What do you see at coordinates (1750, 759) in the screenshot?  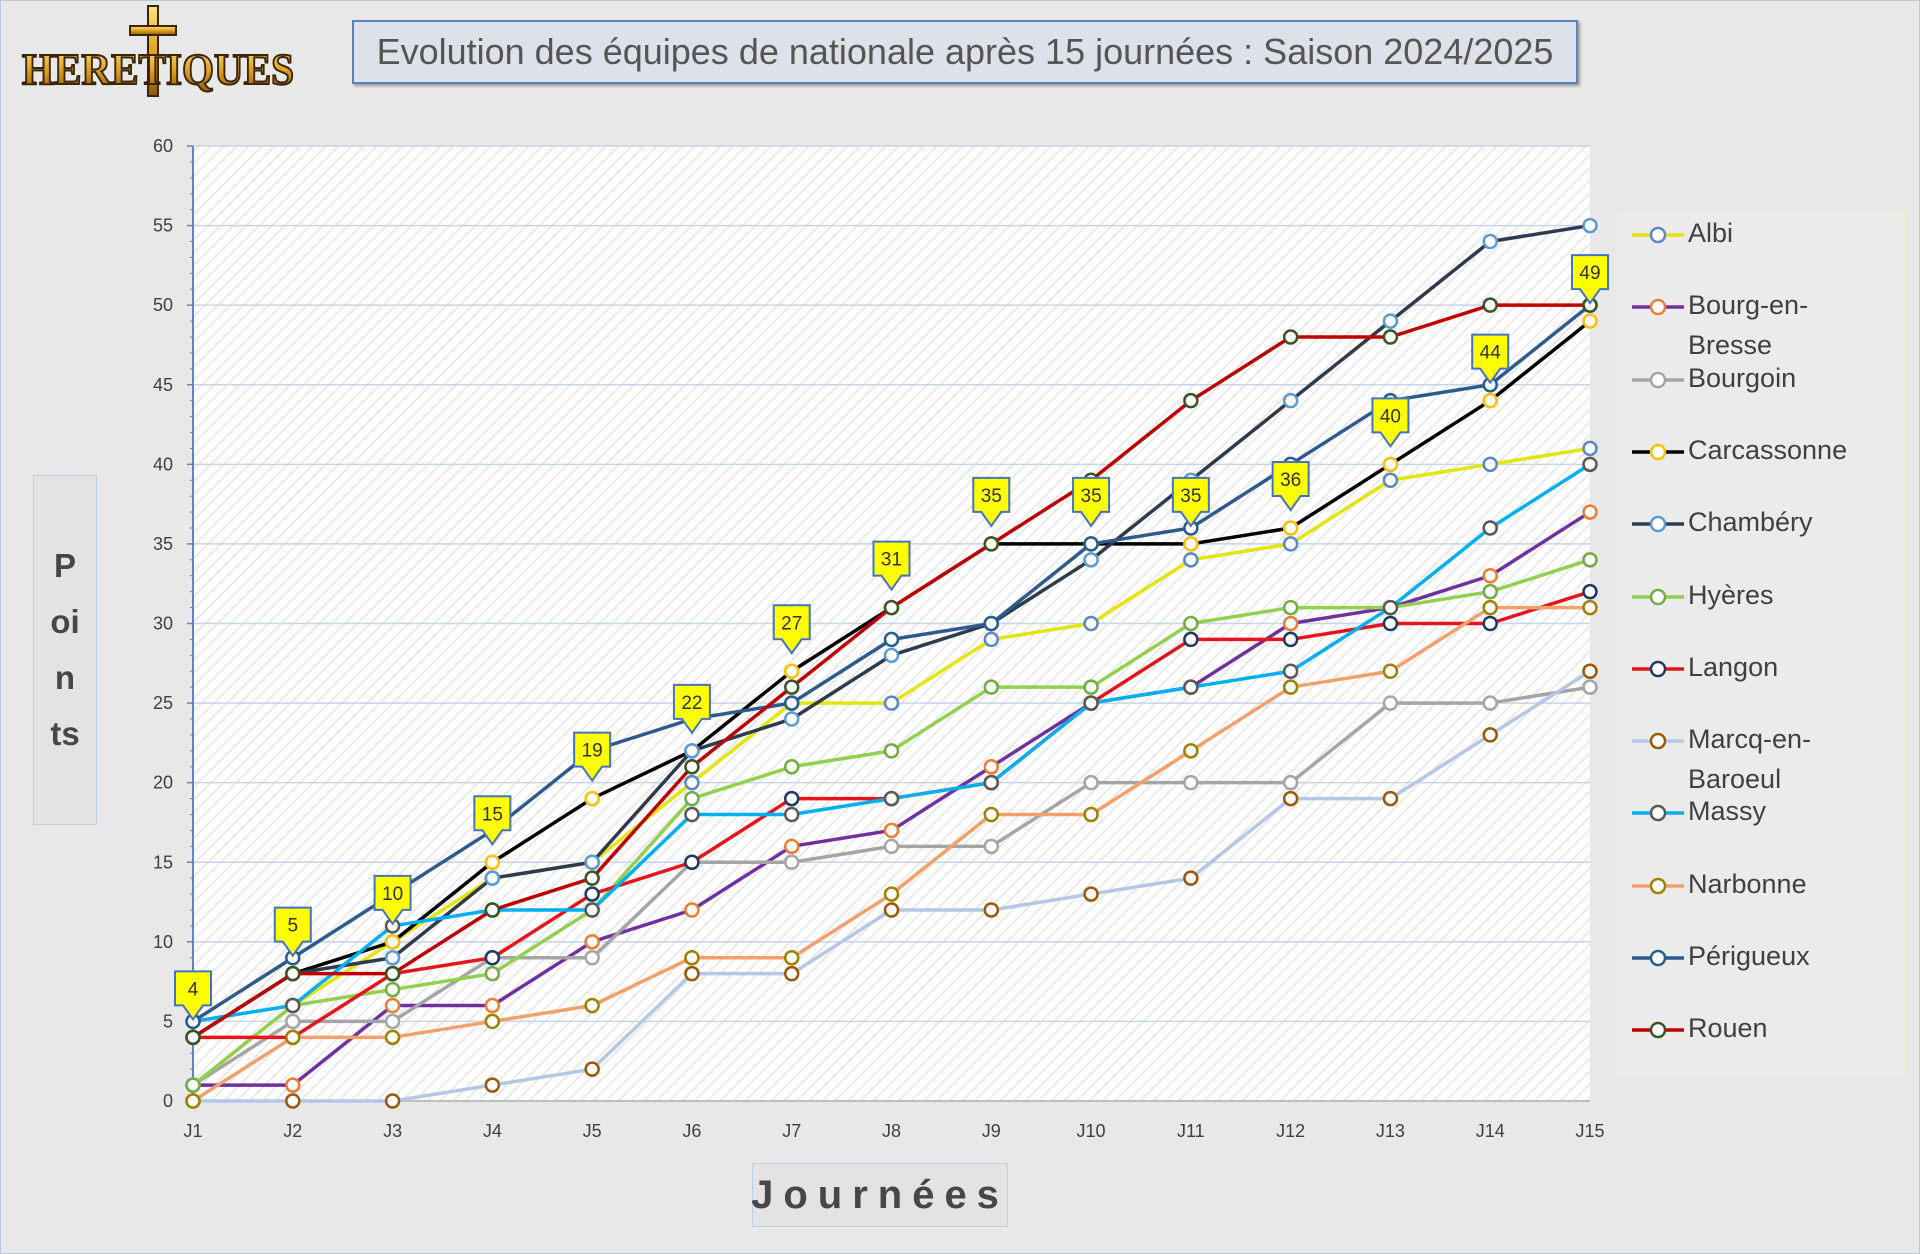 I see `legend-label: Marcq-en-Baroeul` at bounding box center [1750, 759].